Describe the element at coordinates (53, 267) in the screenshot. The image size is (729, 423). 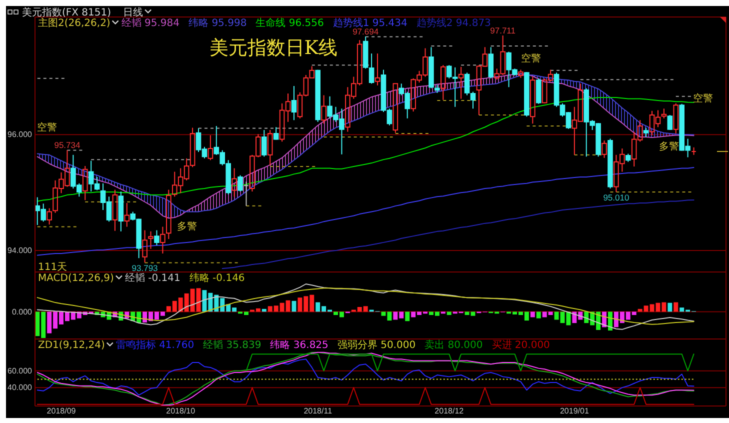
I see `annotation: 111天` at that location.